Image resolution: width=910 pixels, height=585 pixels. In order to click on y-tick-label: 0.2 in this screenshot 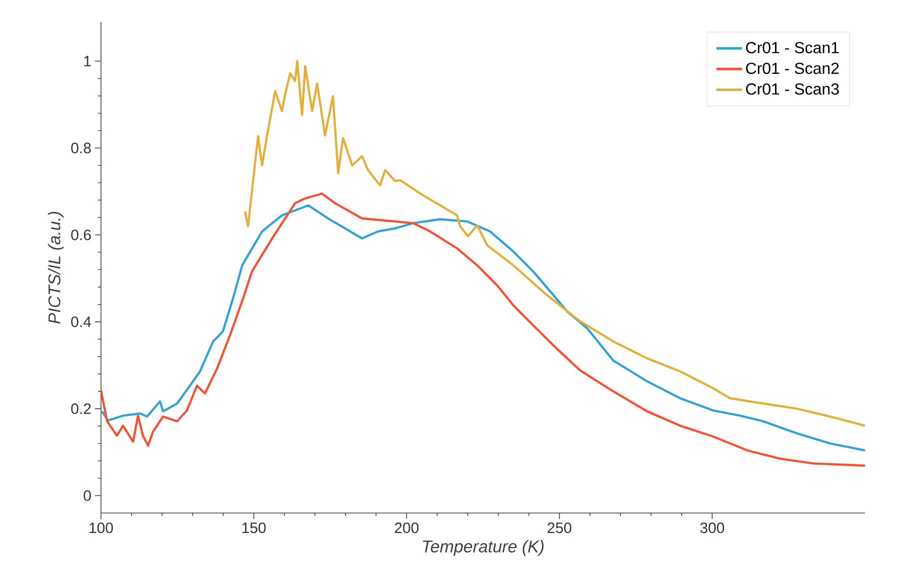, I will do `click(81, 408)`.